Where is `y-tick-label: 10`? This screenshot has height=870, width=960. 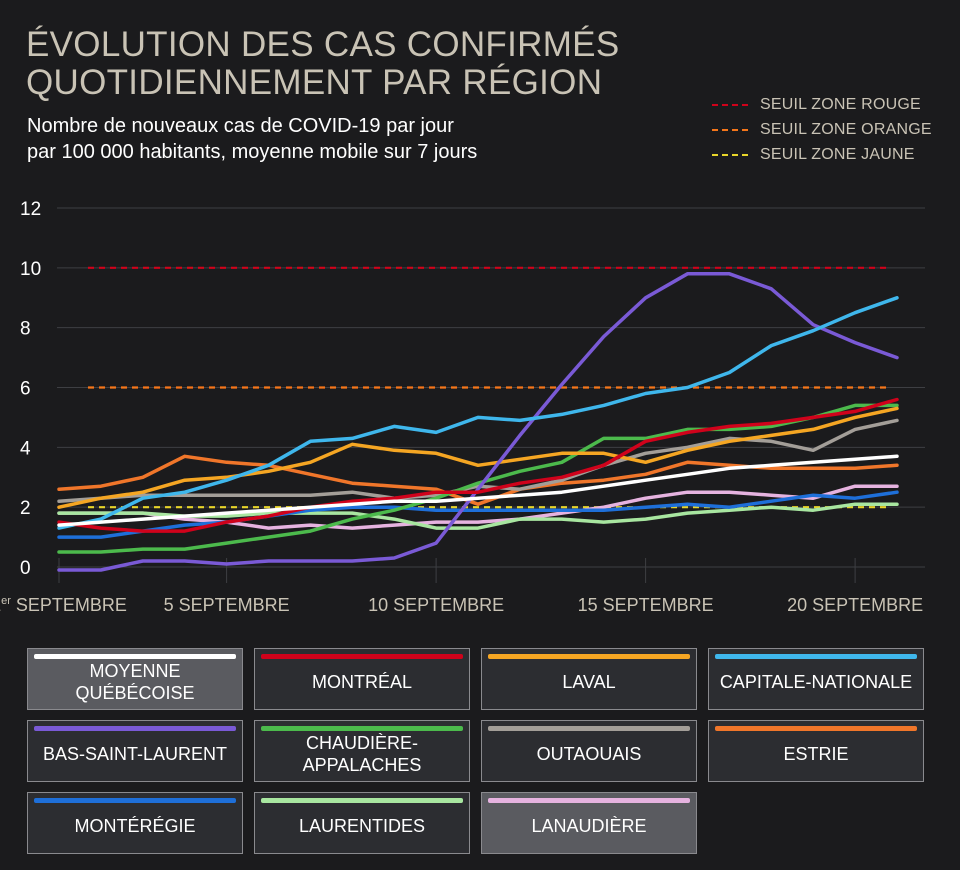
y-tick-label: 10 is located at coordinates (30, 269).